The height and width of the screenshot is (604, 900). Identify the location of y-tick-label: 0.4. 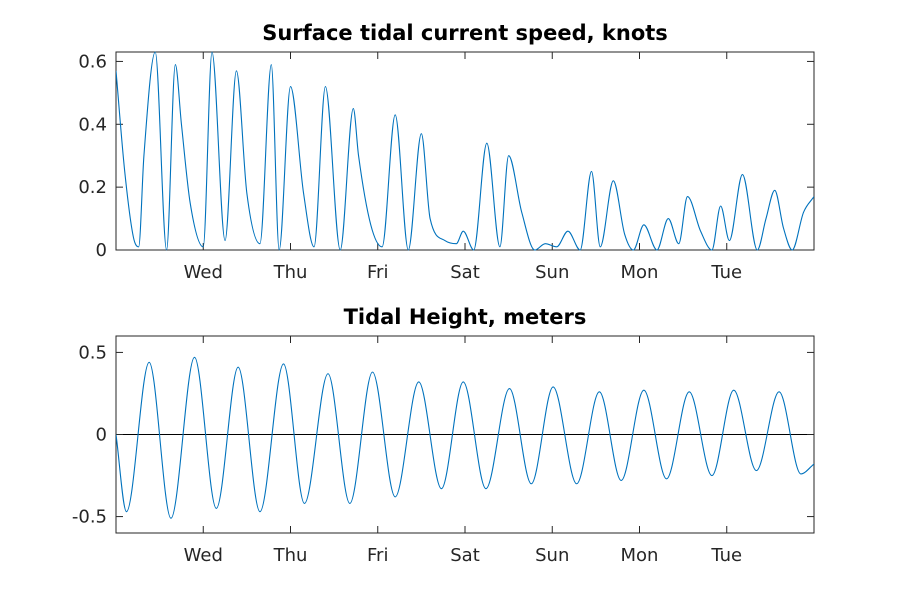
(92, 124).